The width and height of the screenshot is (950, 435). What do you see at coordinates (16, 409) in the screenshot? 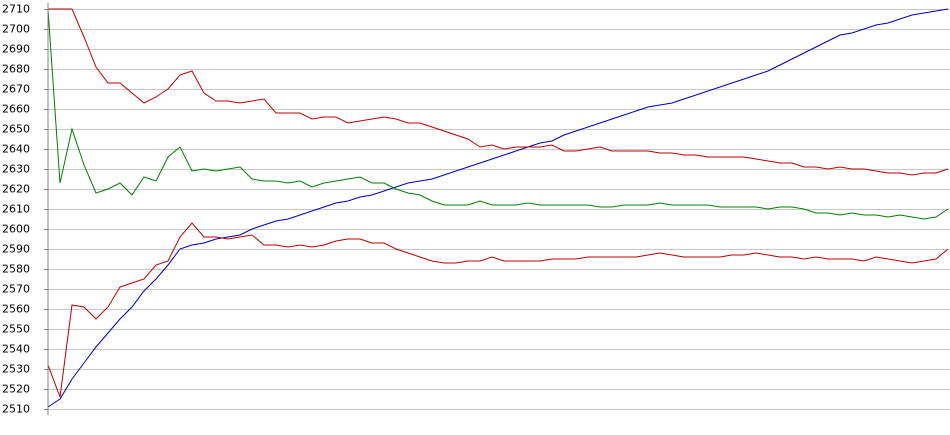
I see `y-tick-label: 2510` at bounding box center [16, 409].